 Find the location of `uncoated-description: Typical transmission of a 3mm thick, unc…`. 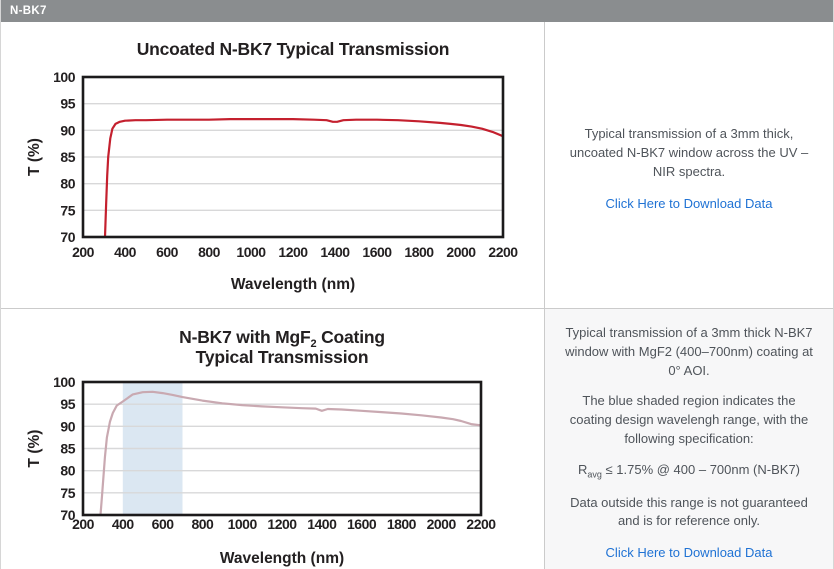

uncoated-description: Typical transmission of a 3mm thick, unc… is located at coordinates (689, 152).